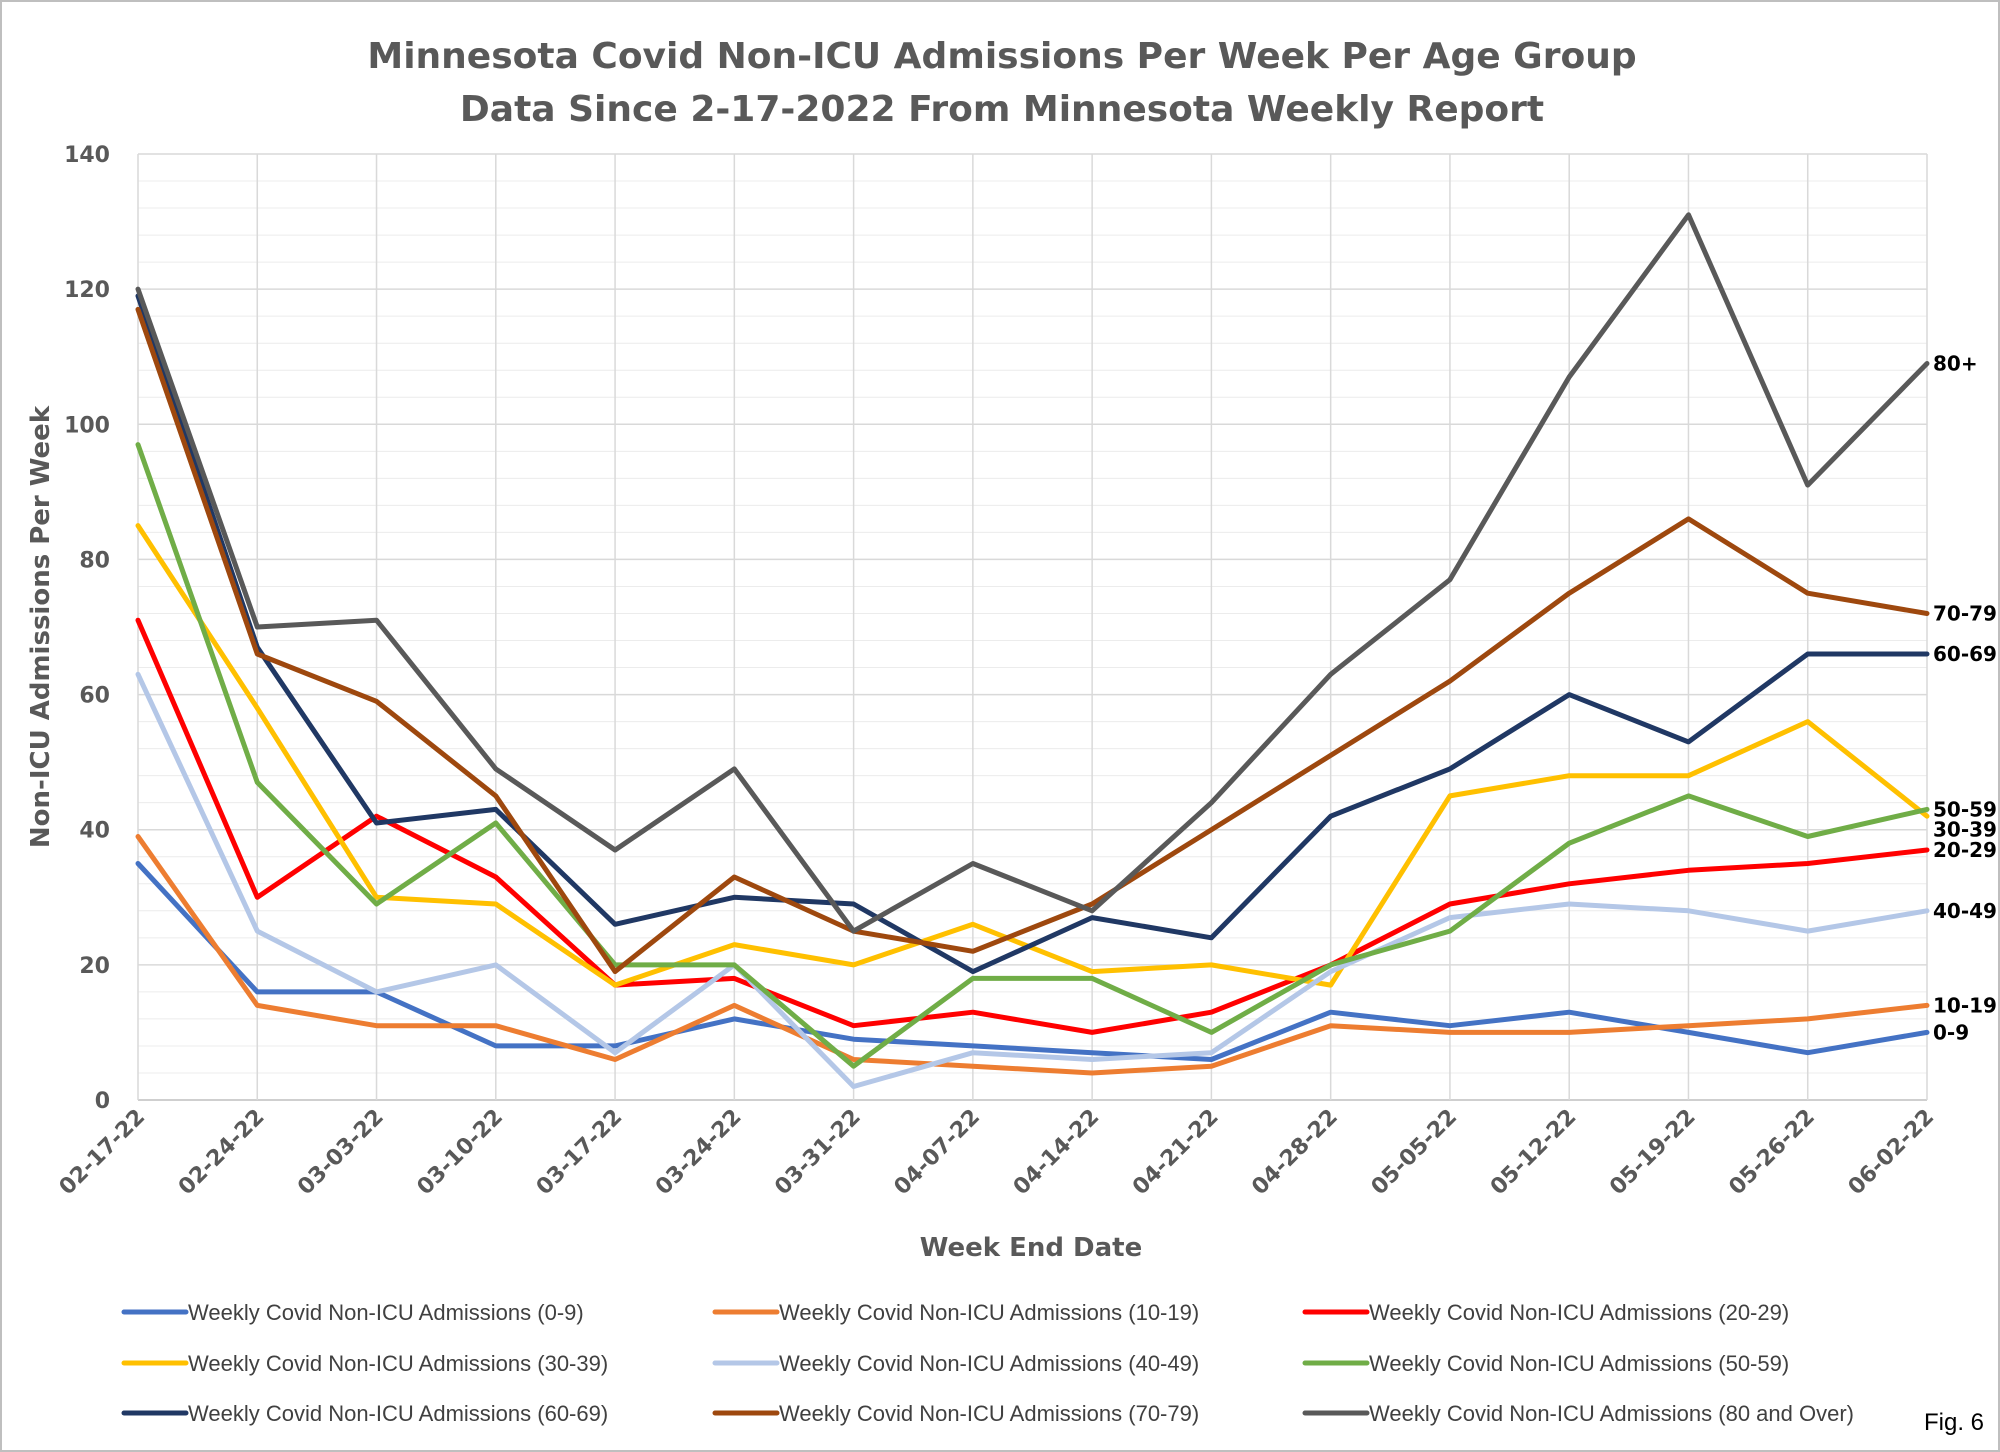 The height and width of the screenshot is (1452, 2000). I want to click on x-tick-label: 06-02-22, so click(1892, 1153).